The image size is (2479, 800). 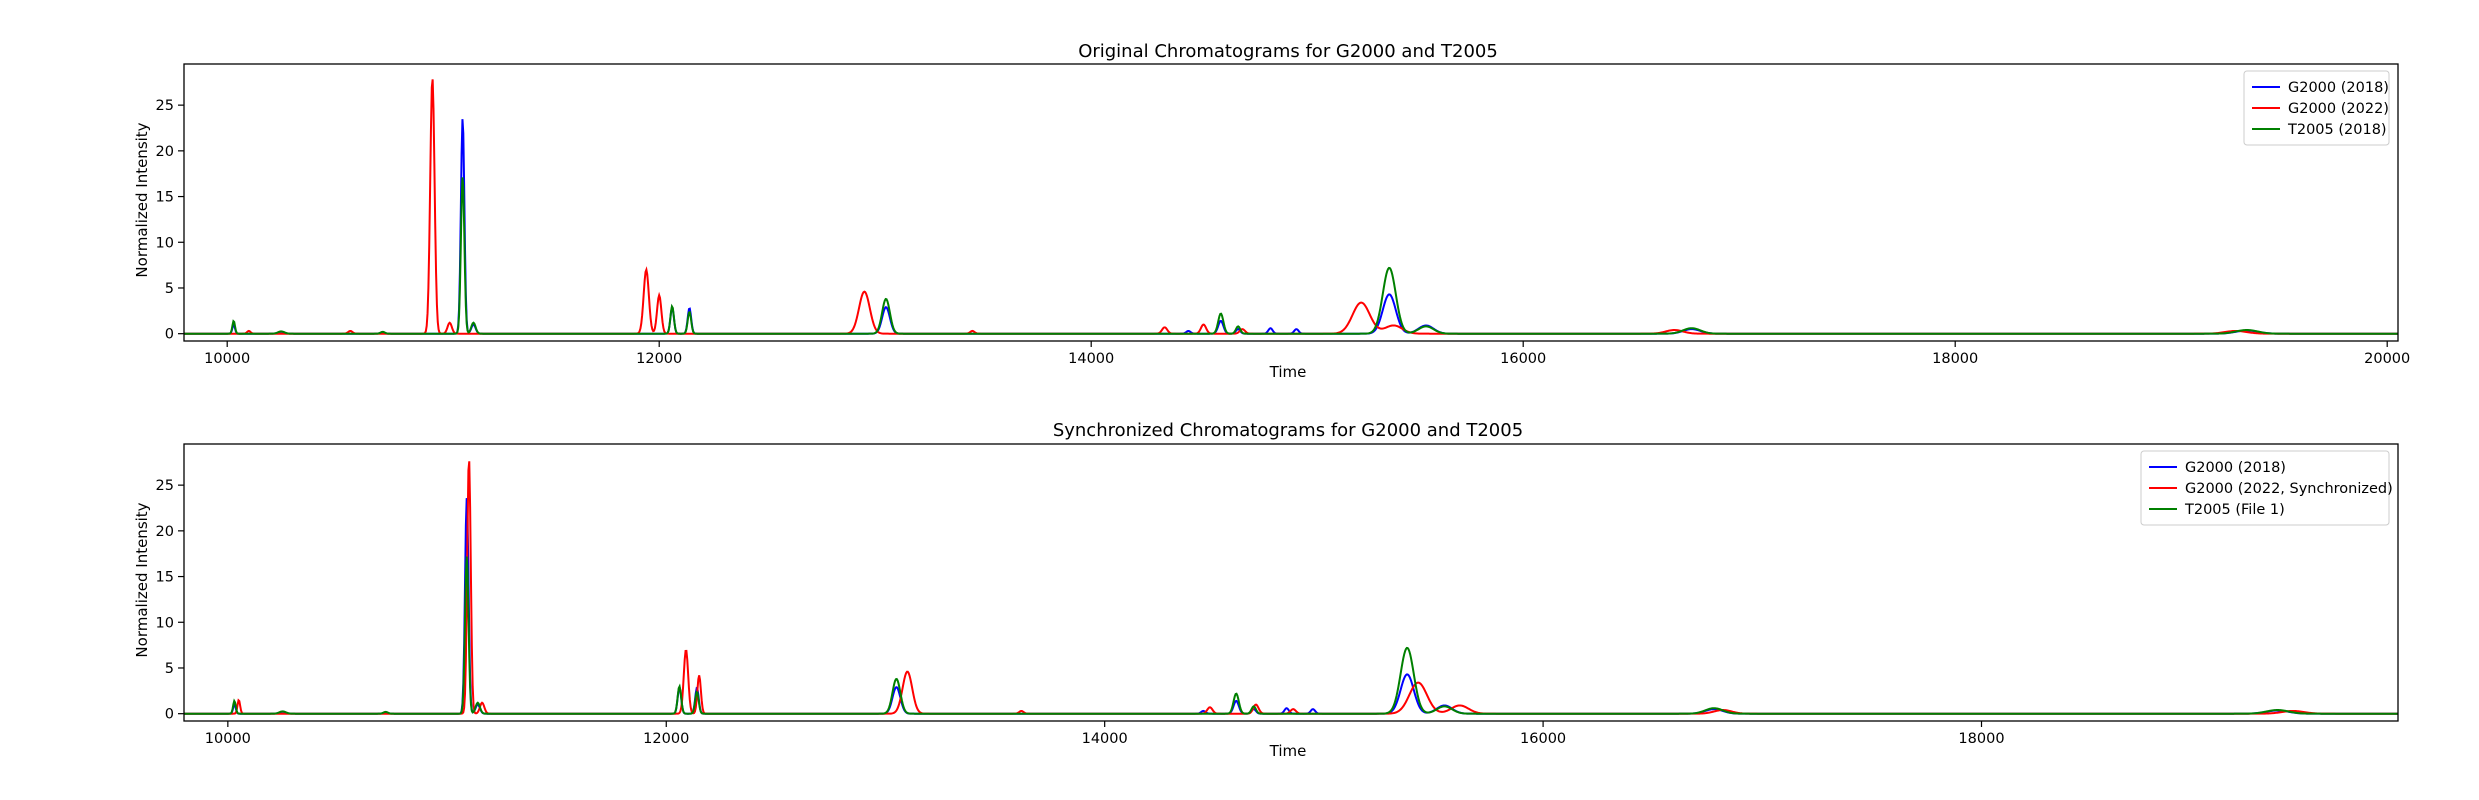 I want to click on legend-entry: T2005 (File 1), so click(x=2234, y=510).